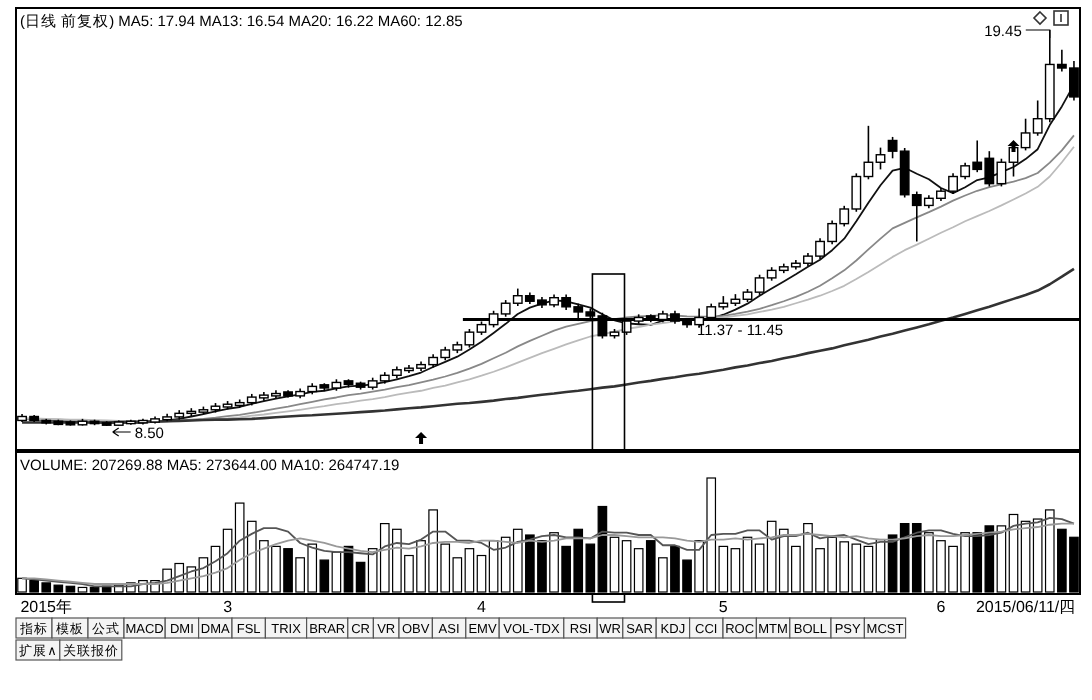 This screenshot has height=700, width=1092. What do you see at coordinates (1025, 607) in the screenshot?
I see `x-tick-label: 2015/06/11/四` at bounding box center [1025, 607].